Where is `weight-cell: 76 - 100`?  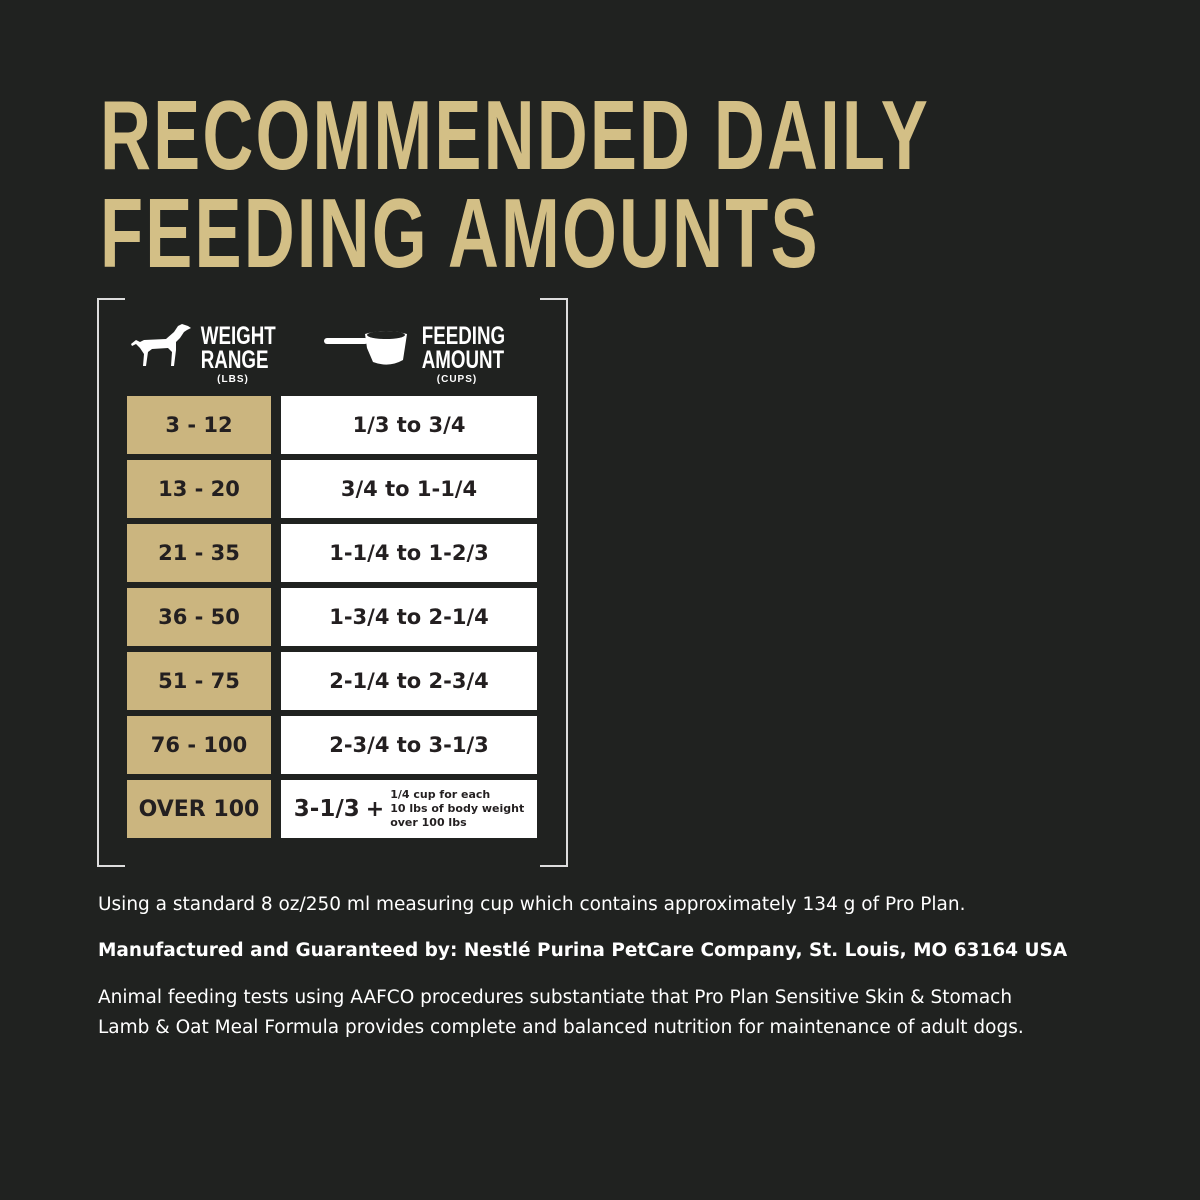
weight-cell: 76 - 100 is located at coordinates (199, 745).